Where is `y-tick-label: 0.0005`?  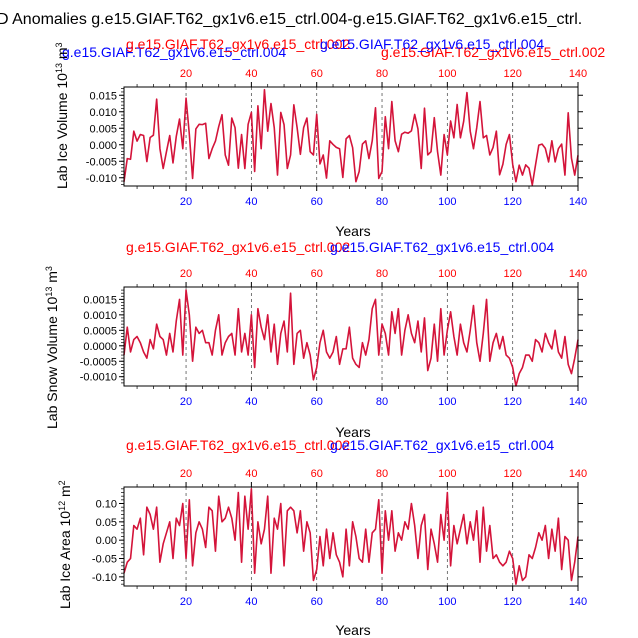
y-tick-label: 0.0005 is located at coordinates (100, 331).